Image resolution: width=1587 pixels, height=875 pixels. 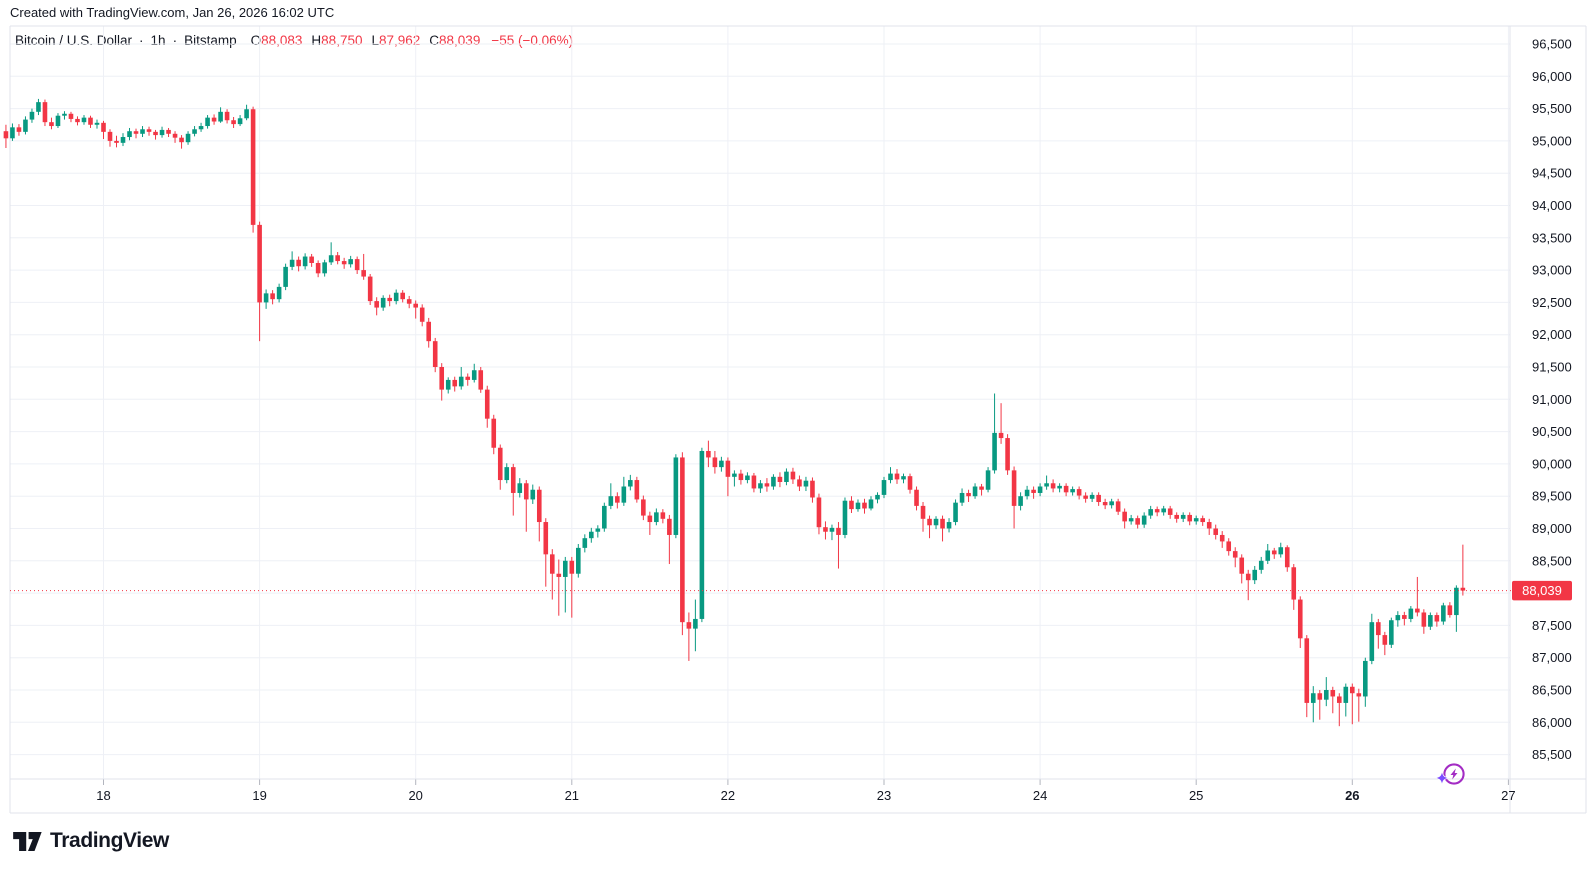 I want to click on time-tick-label: 27, so click(x=1508, y=795).